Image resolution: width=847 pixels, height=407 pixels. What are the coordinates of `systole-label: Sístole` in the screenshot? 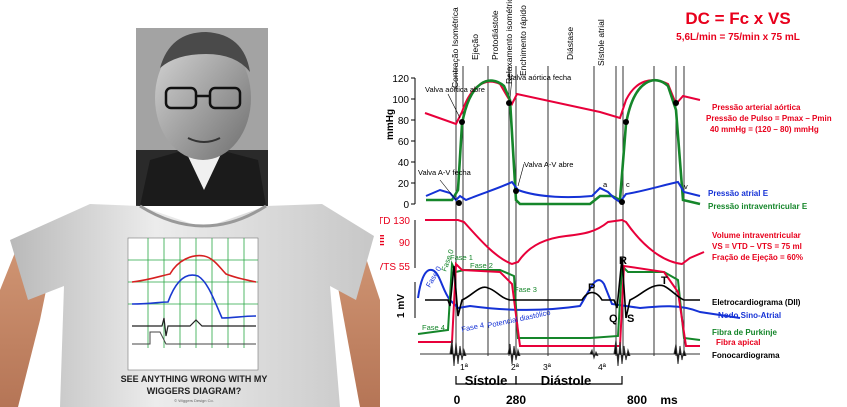 It's located at (486, 380).